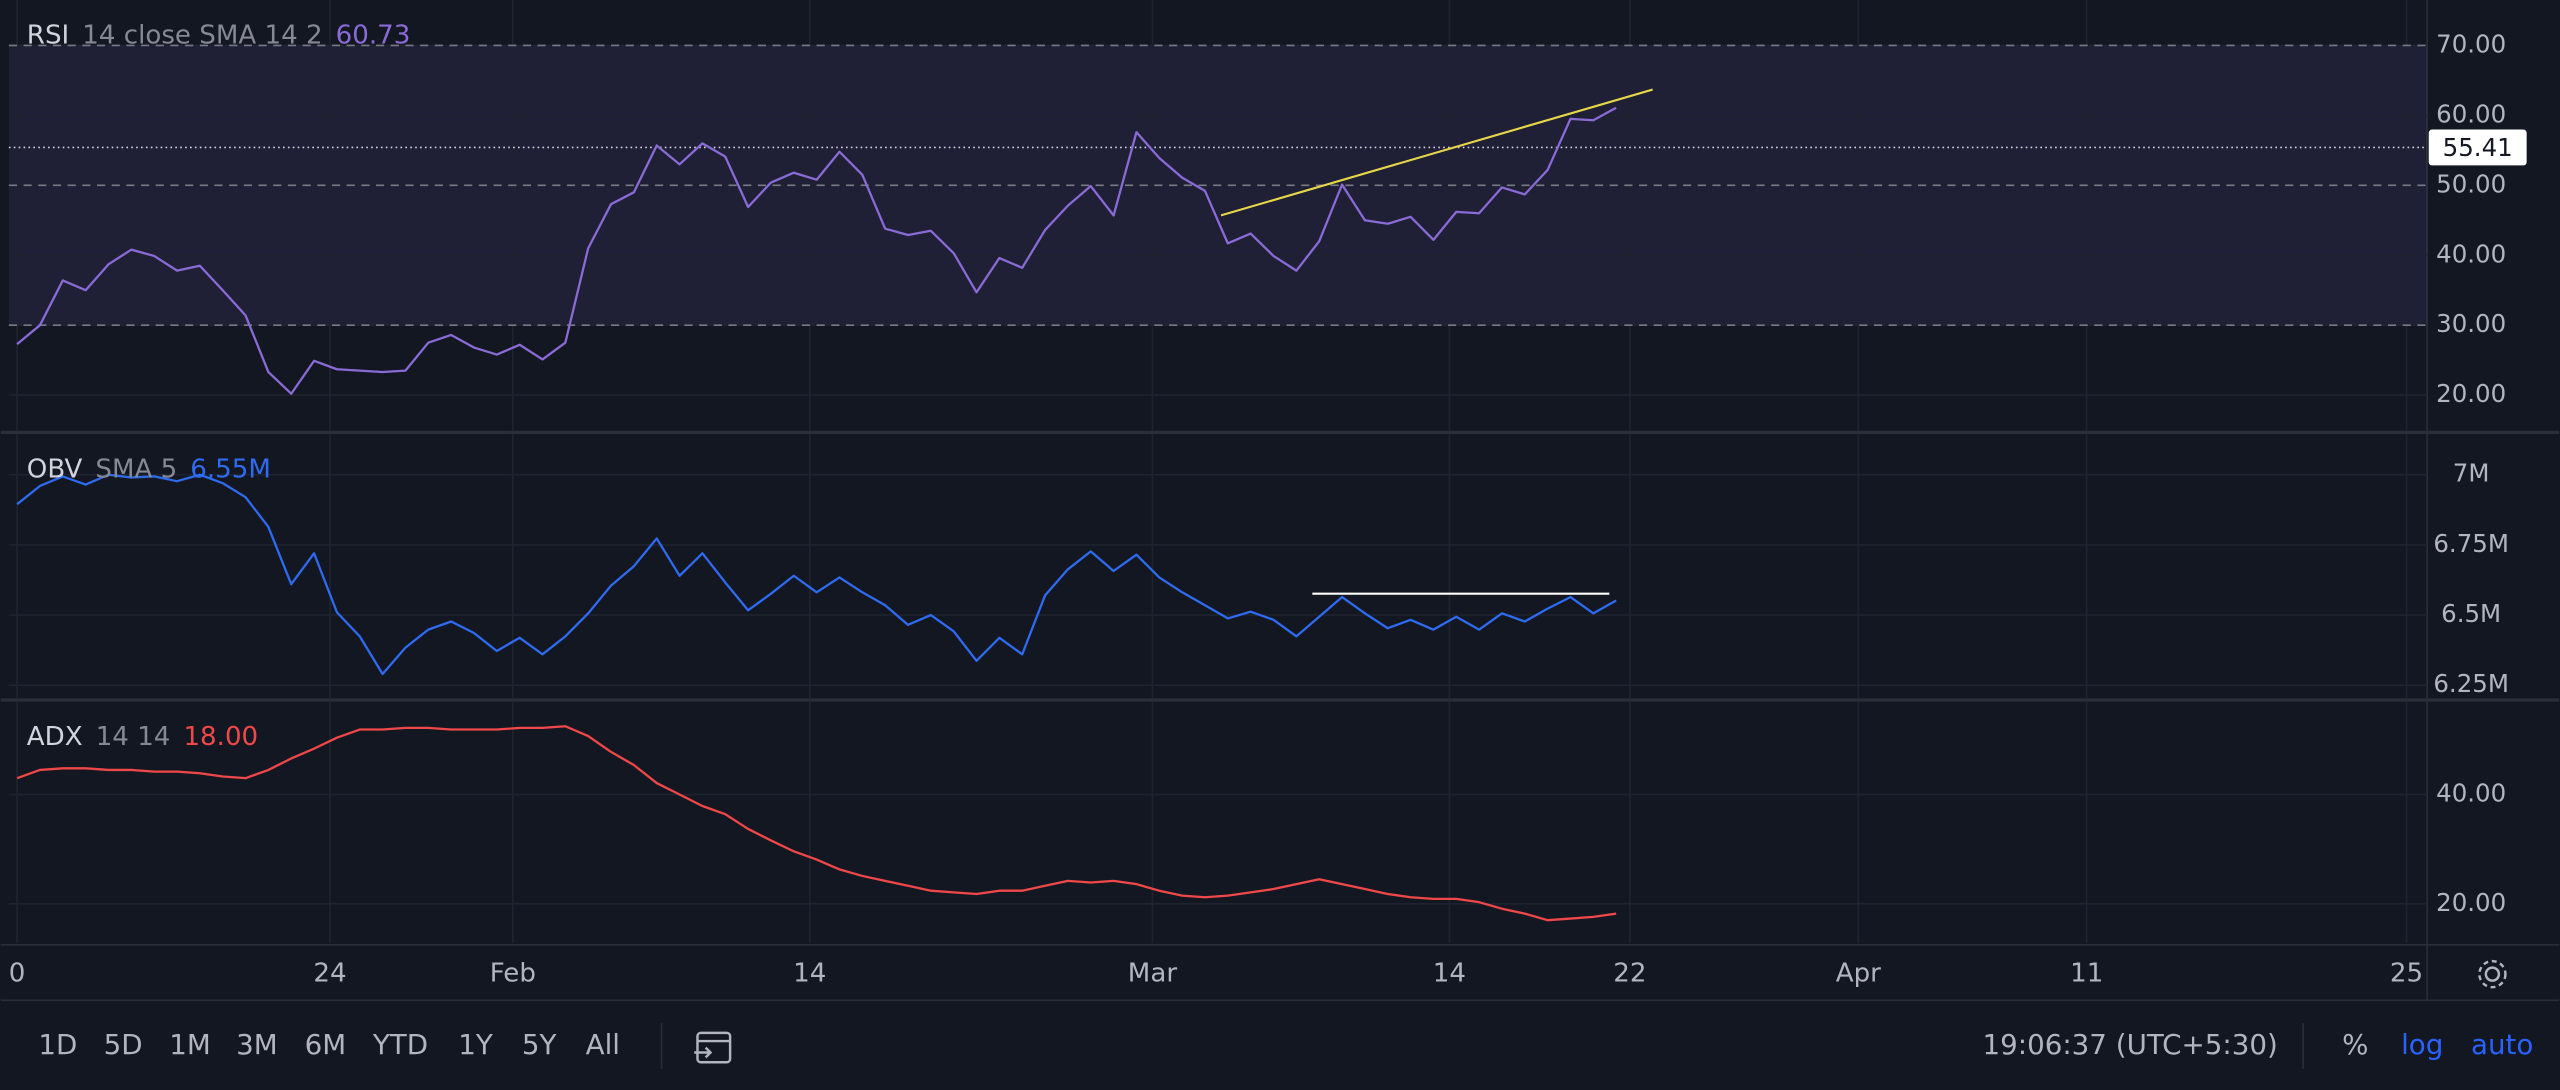 The image size is (2560, 1090). I want to click on x-tick-label: 22, so click(1629, 974).